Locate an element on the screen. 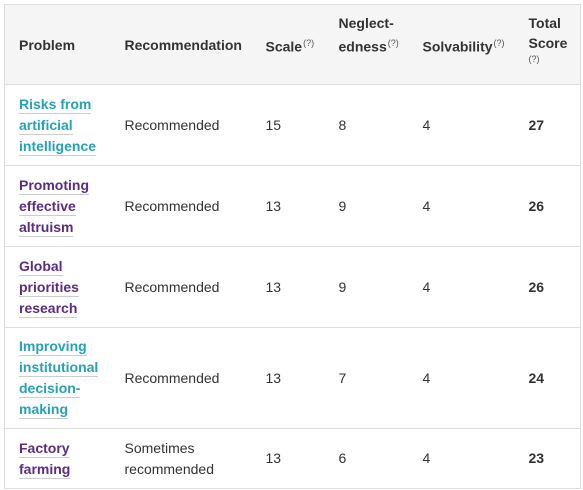  header-neglectedness: Neglect- edness(?) is located at coordinates (366, 44).